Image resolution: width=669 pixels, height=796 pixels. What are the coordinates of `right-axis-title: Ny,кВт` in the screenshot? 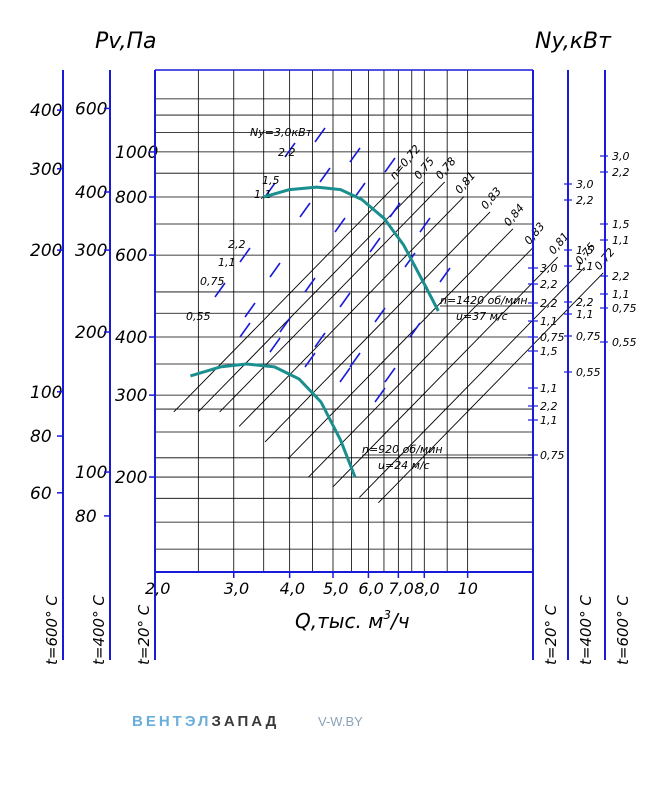 It's located at (573, 41).